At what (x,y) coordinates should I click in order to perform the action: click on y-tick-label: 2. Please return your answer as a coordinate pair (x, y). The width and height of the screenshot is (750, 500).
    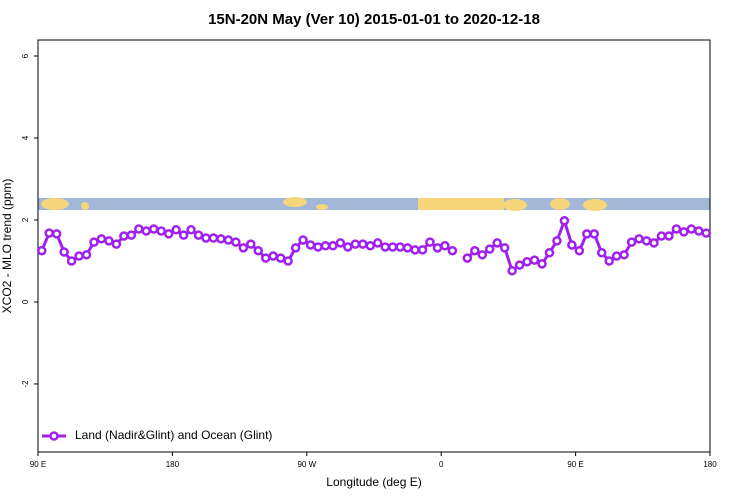
    Looking at the image, I should click on (25, 219).